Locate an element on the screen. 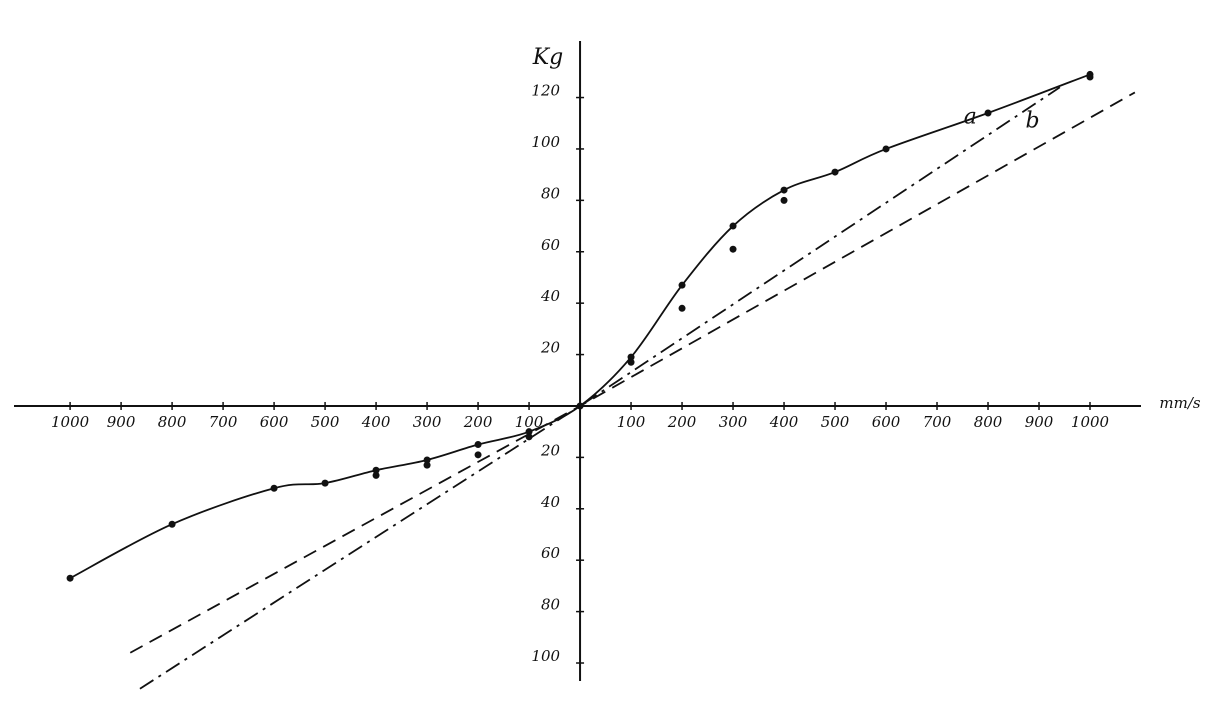 This screenshot has height=701, width=1217. series-label: b is located at coordinates (1033, 121).